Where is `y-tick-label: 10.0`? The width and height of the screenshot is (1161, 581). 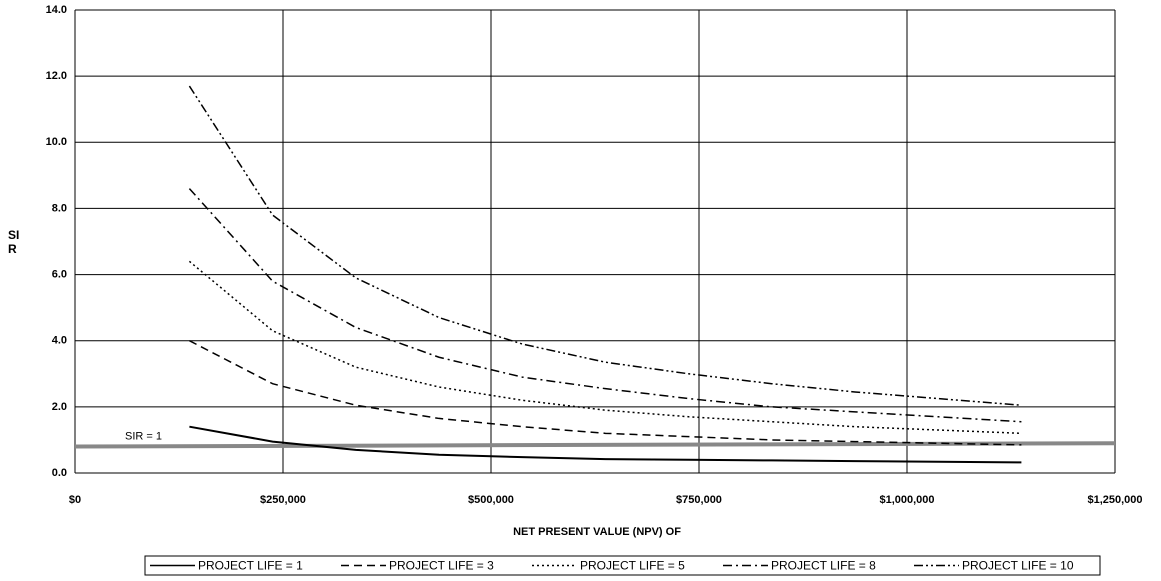 y-tick-label: 10.0 is located at coordinates (56, 142).